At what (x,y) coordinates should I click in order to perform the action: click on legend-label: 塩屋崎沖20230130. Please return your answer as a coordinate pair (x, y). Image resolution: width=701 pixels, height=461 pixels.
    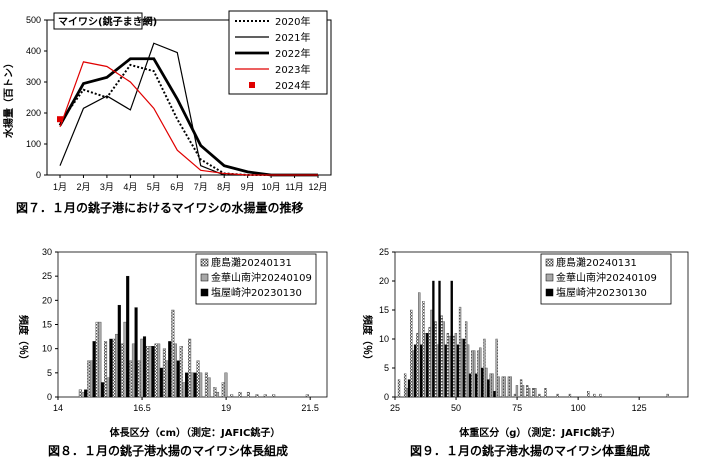
    Looking at the image, I should click on (601, 292).